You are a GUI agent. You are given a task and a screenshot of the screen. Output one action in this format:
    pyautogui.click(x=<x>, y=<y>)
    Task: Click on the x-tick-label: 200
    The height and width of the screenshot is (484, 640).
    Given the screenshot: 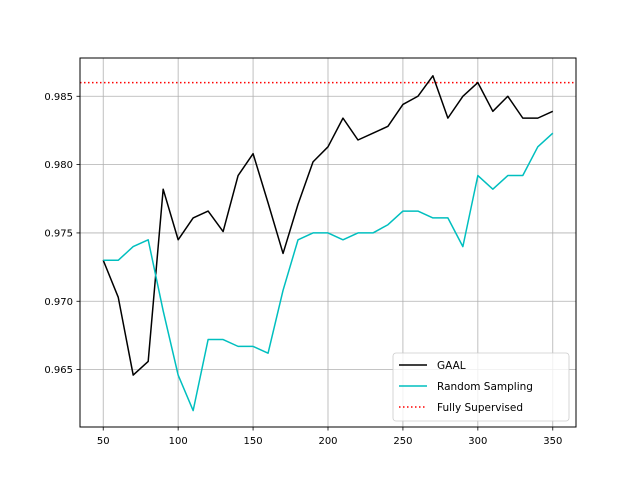 What is the action you would take?
    pyautogui.click(x=327, y=441)
    